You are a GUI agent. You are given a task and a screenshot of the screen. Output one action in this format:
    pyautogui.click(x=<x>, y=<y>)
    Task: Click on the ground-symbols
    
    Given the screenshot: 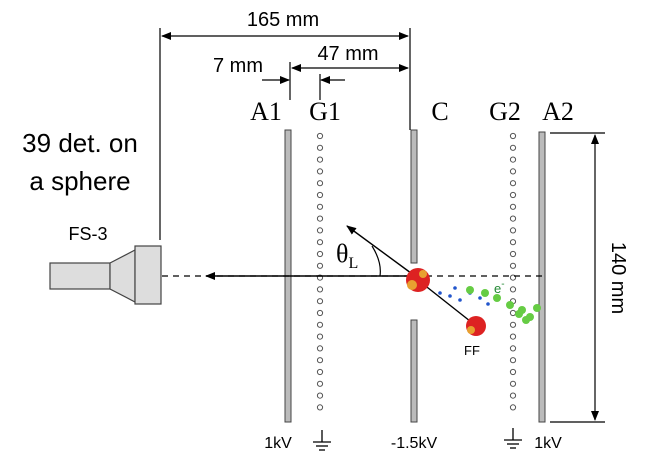 What is the action you would take?
    pyautogui.click(x=417, y=439)
    